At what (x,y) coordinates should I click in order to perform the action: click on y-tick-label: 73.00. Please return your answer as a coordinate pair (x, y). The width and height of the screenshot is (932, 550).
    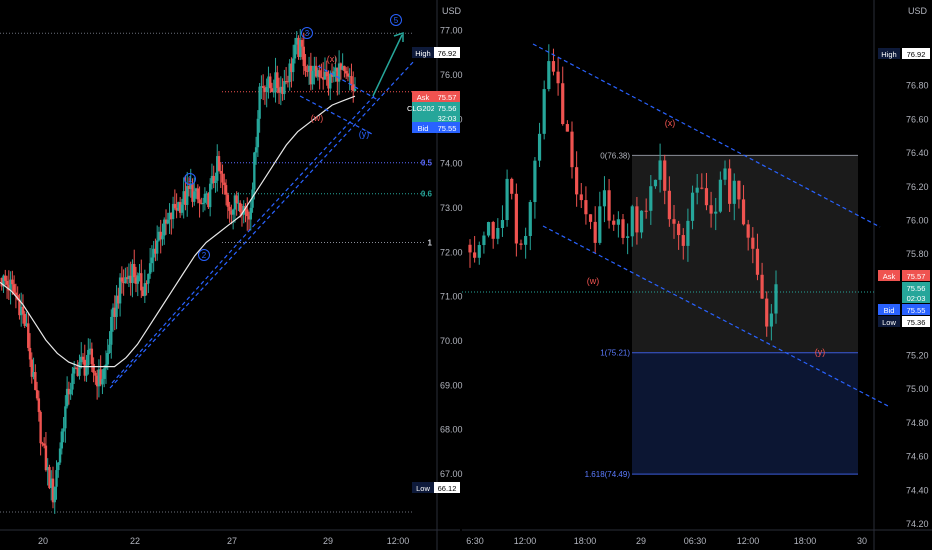
    Looking at the image, I should click on (451, 208).